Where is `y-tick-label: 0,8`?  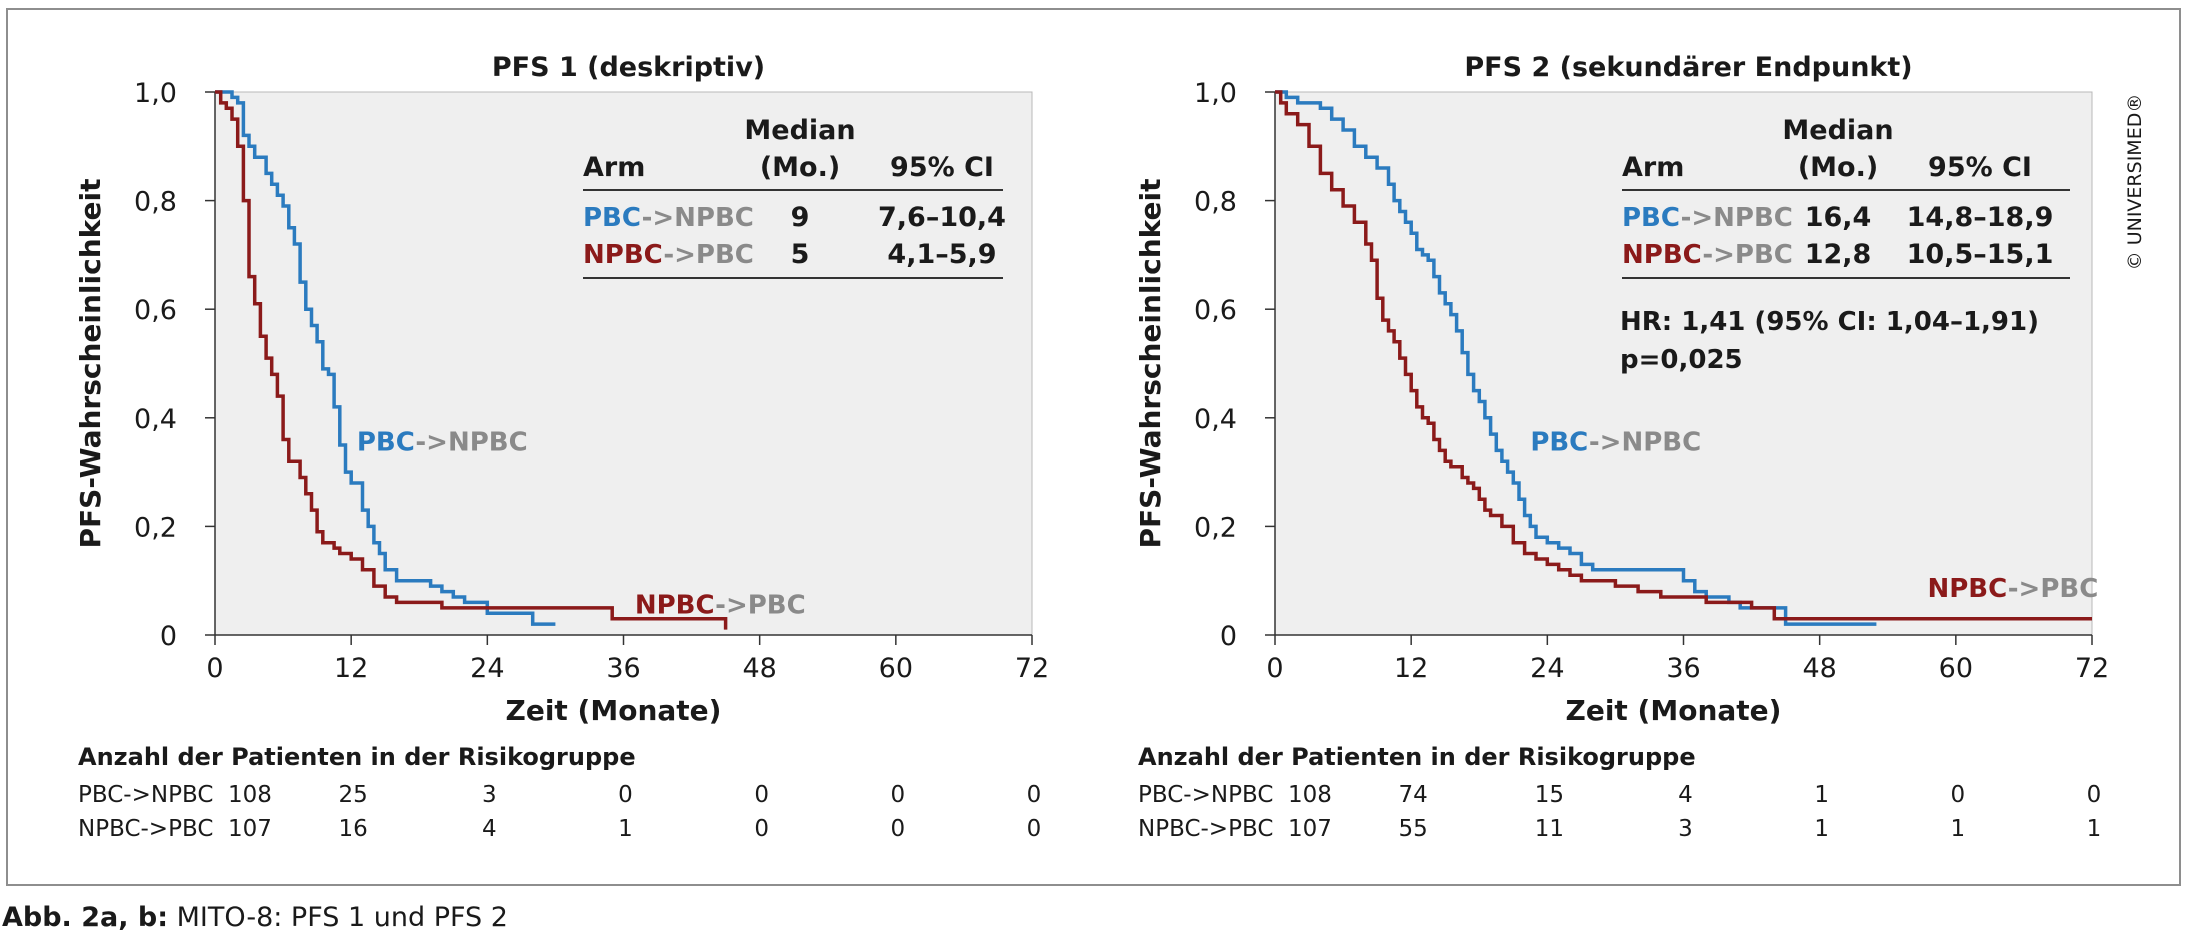
y-tick-label: 0,8 is located at coordinates (1215, 202).